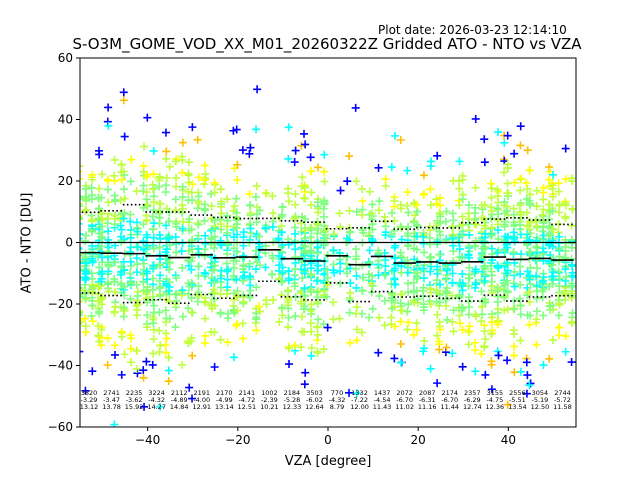 Image resolution: width=640 pixels, height=480 pixels. What do you see at coordinates (517, 393) in the screenshot?
I see `bin-label-counts: 2556` at bounding box center [517, 393].